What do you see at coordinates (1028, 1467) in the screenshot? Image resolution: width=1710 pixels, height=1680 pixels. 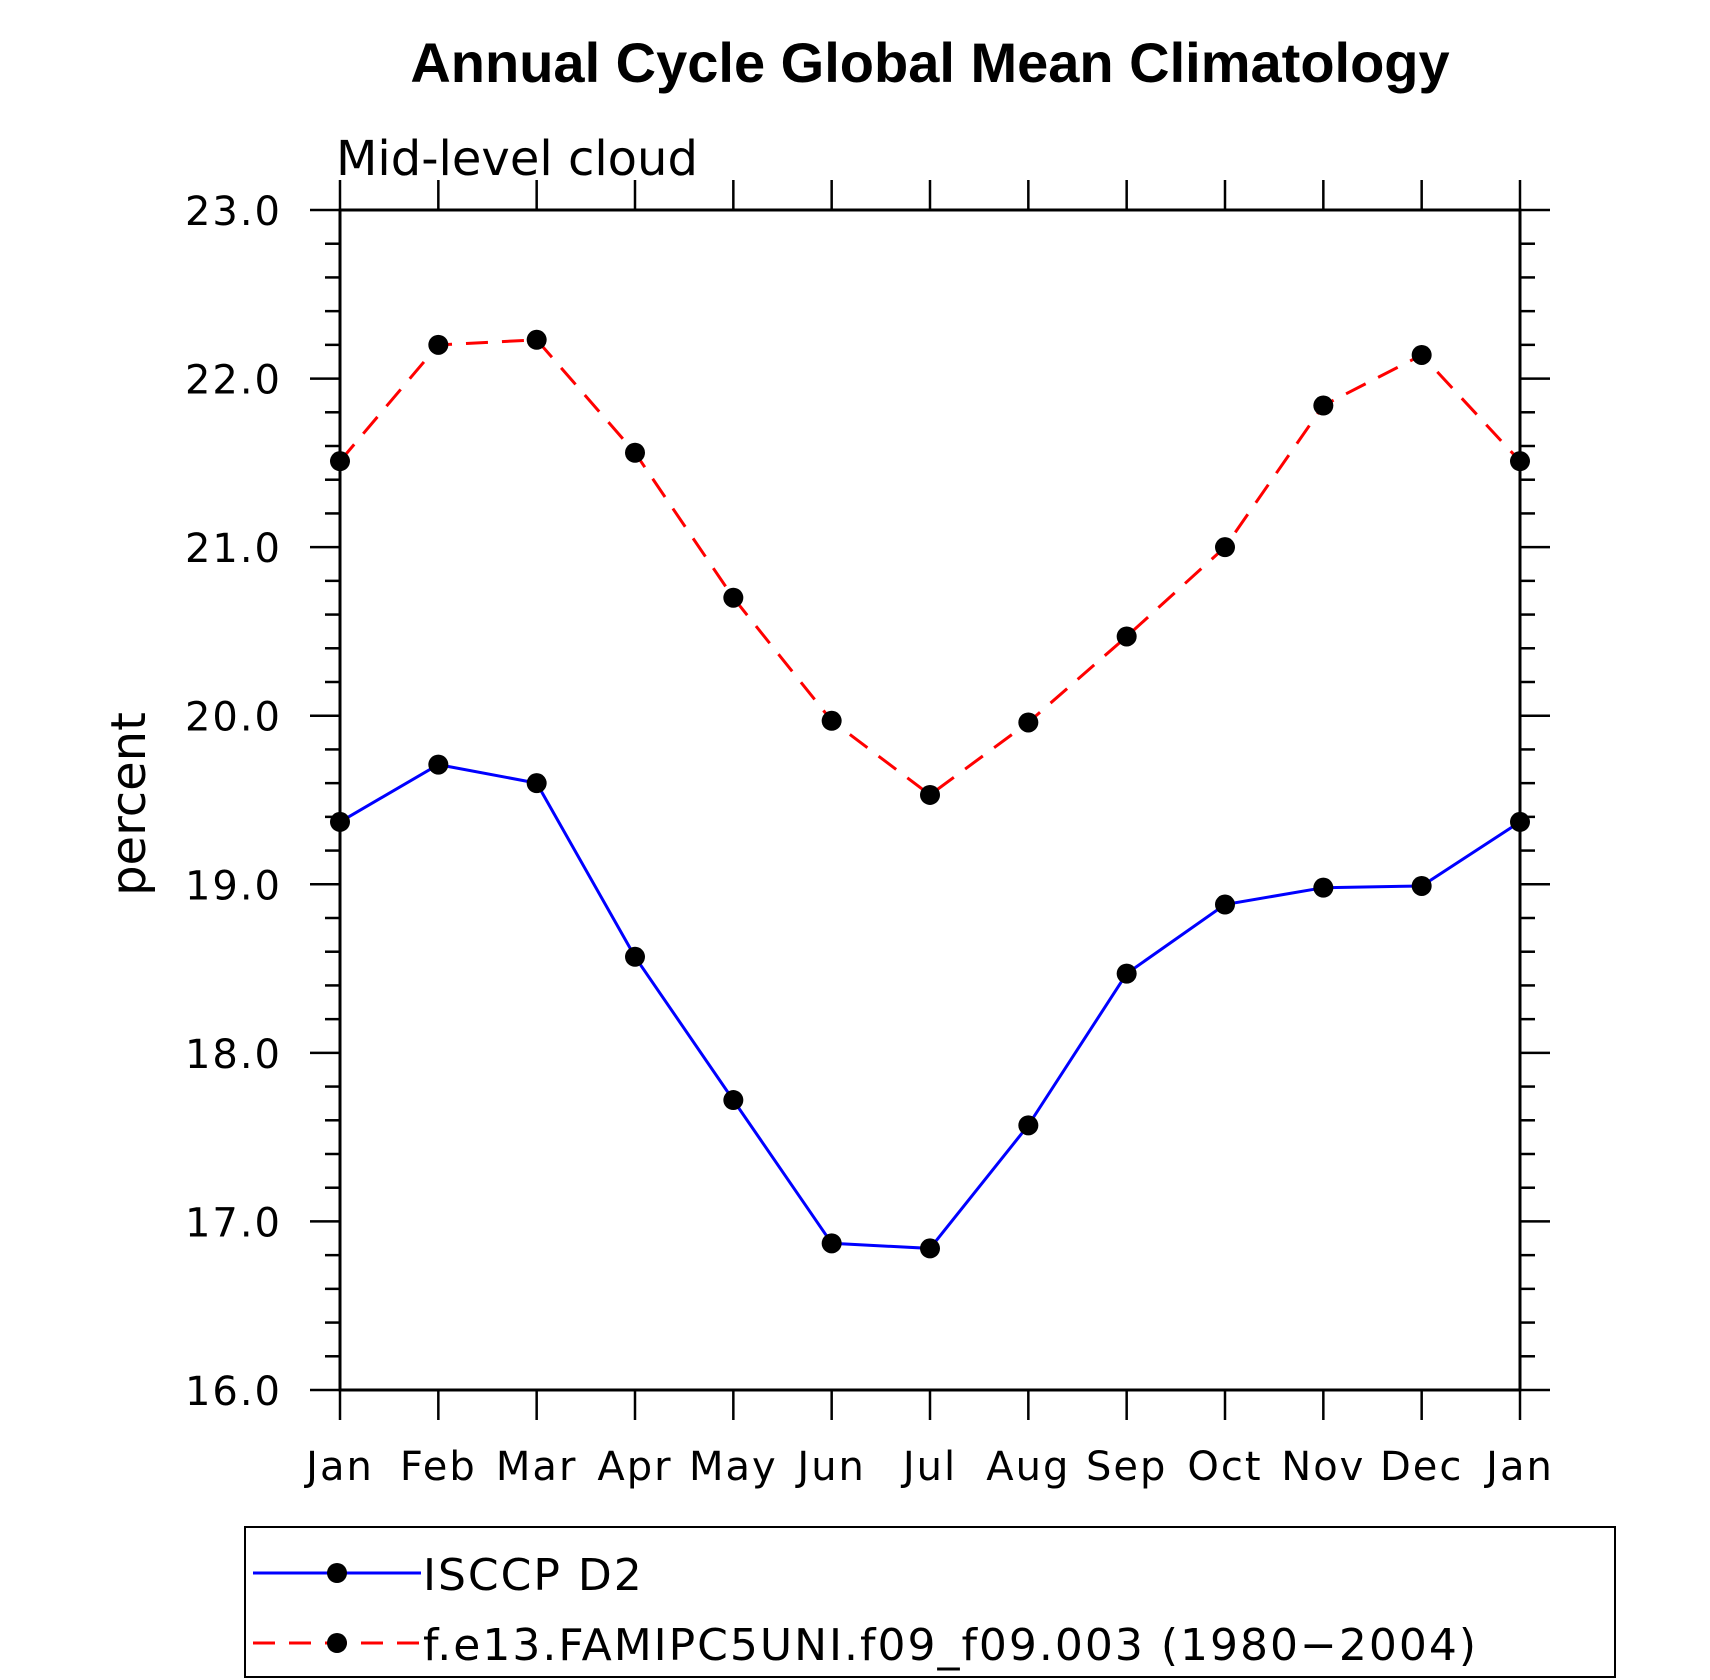 I see `x-tick-label: Aug` at bounding box center [1028, 1467].